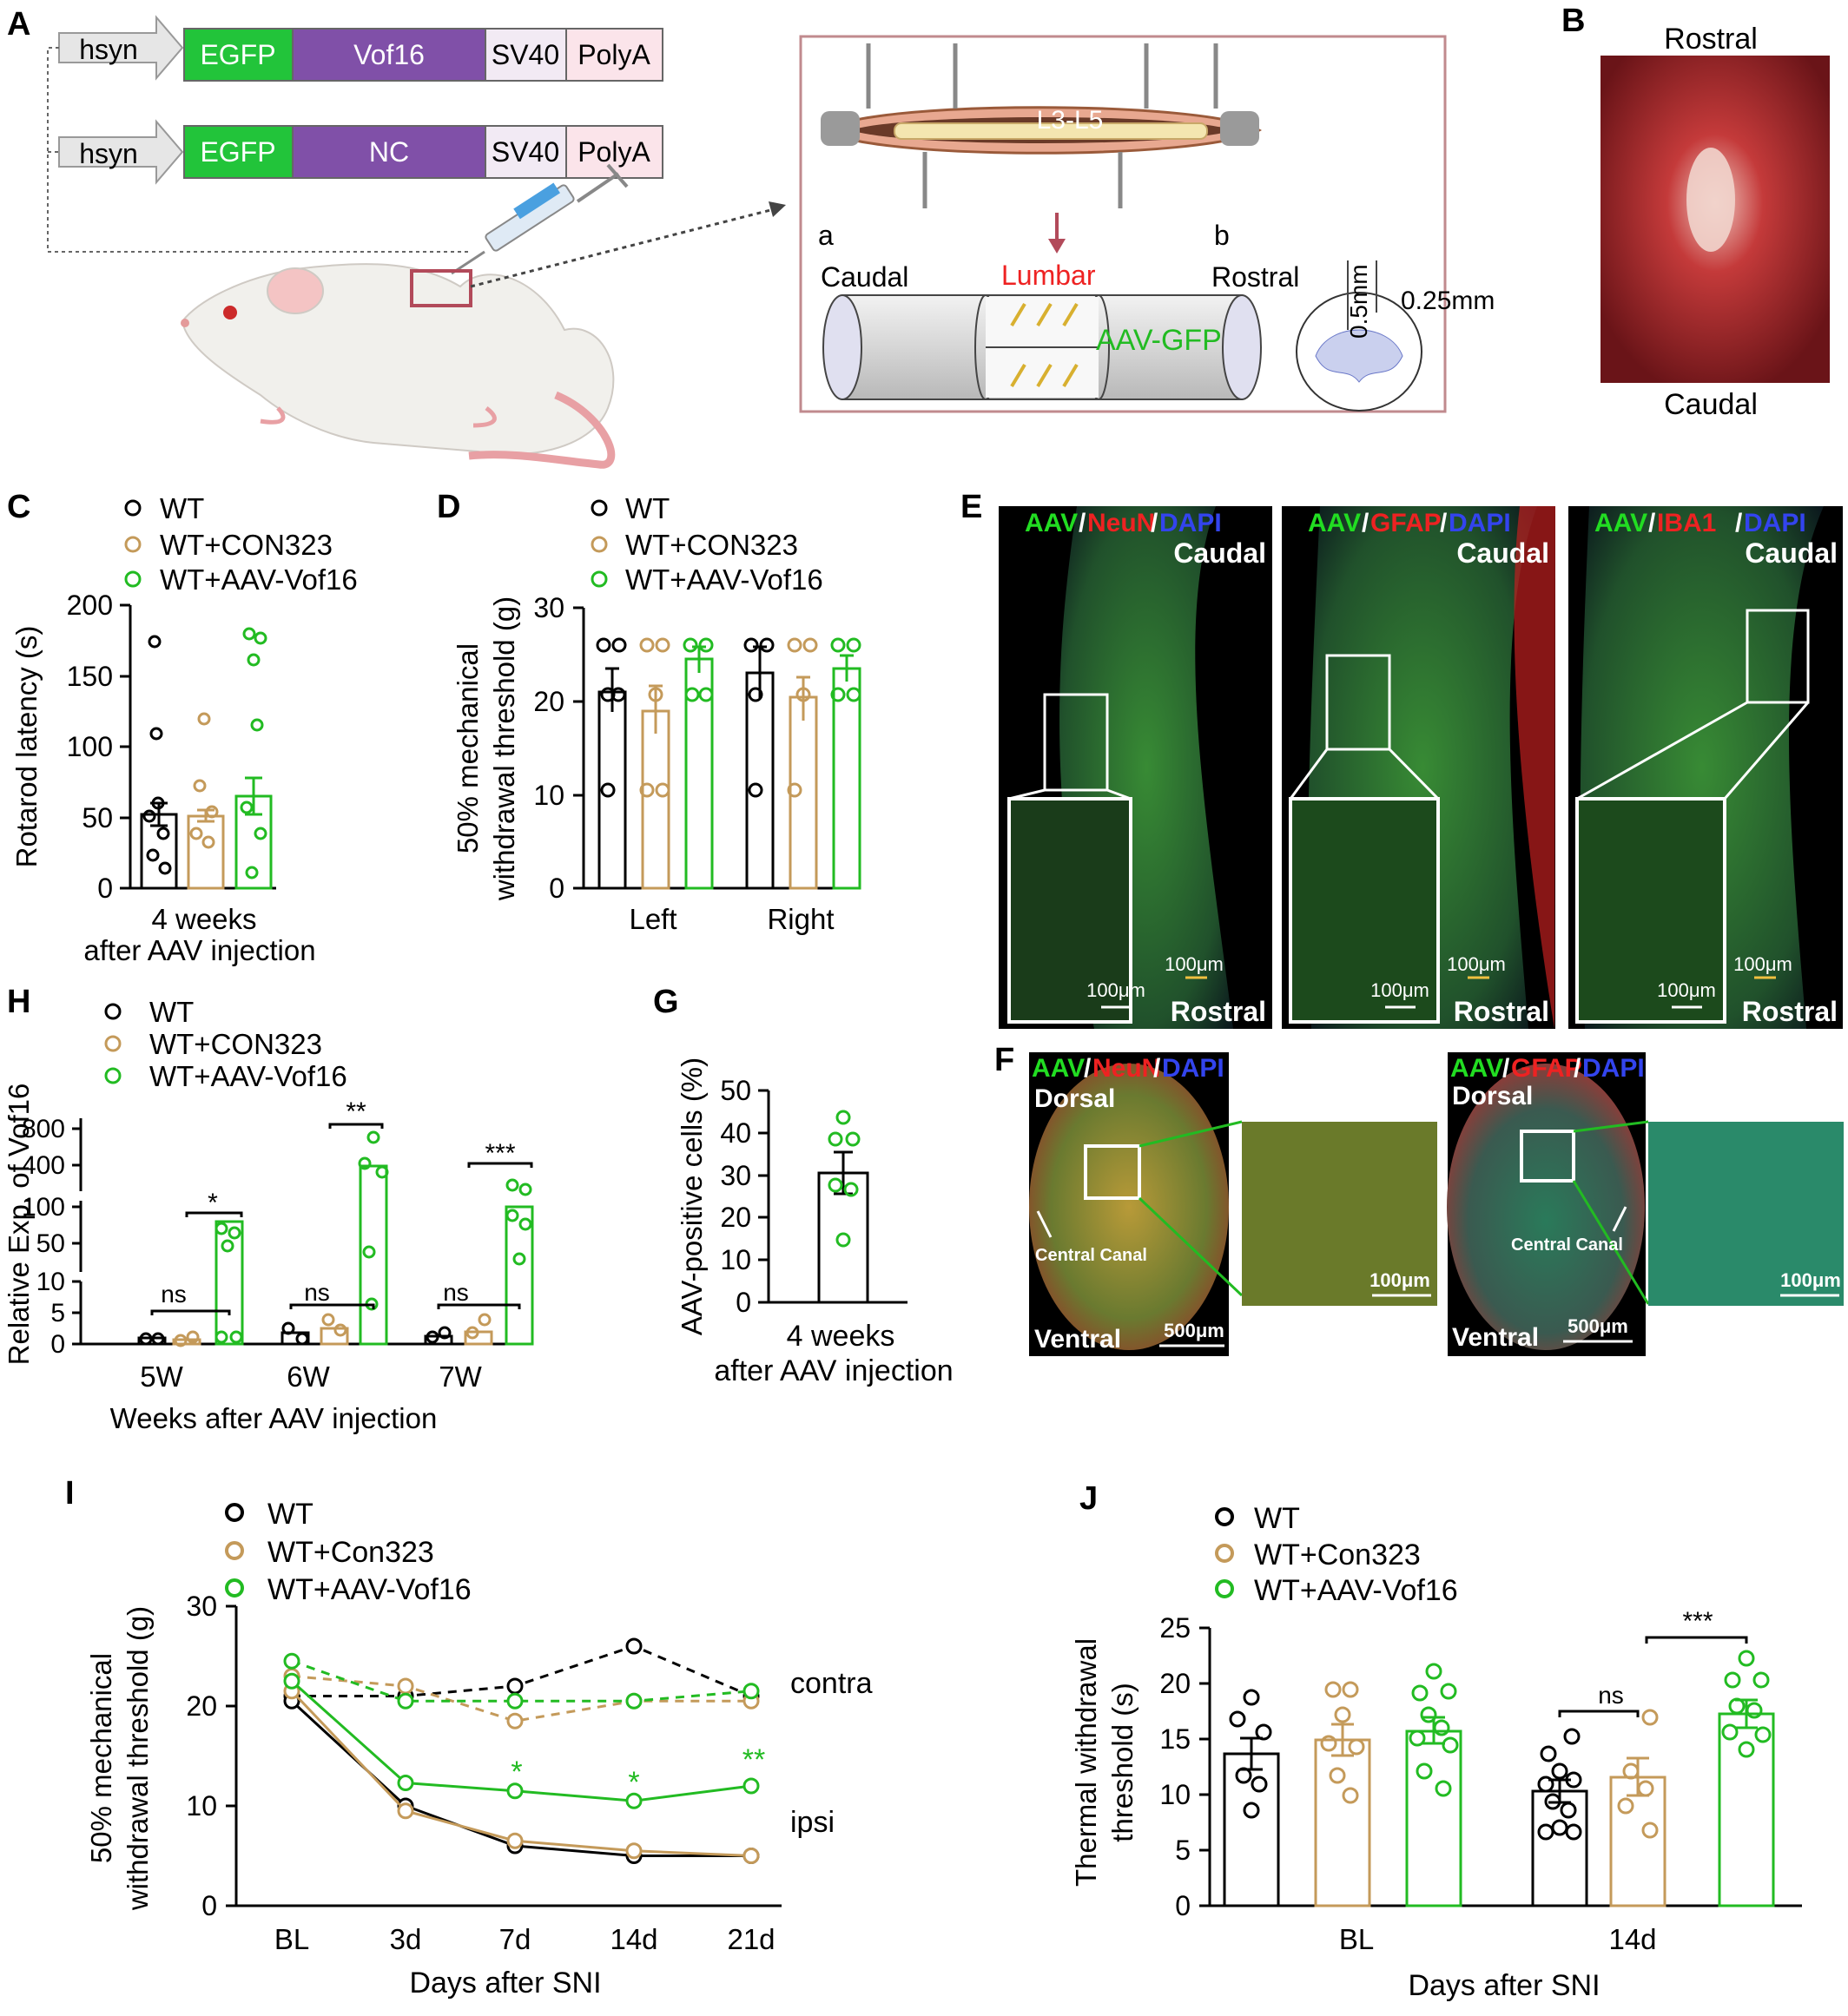 The image size is (1848, 2016). What do you see at coordinates (729, 763) in the screenshot?
I see `bars-d` at bounding box center [729, 763].